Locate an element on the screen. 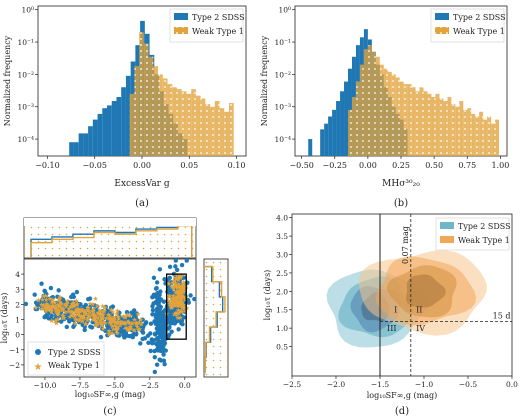 This screenshot has width=520, height=419. caption-b: (b) is located at coordinates (401, 203).